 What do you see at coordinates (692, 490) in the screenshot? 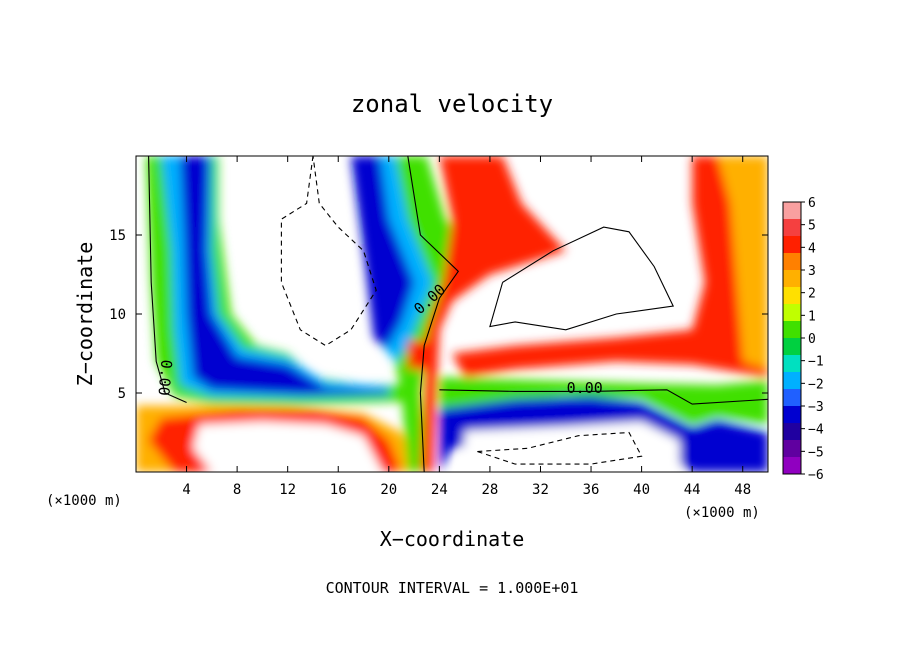
I see `x-tick-label: 44` at bounding box center [692, 490].